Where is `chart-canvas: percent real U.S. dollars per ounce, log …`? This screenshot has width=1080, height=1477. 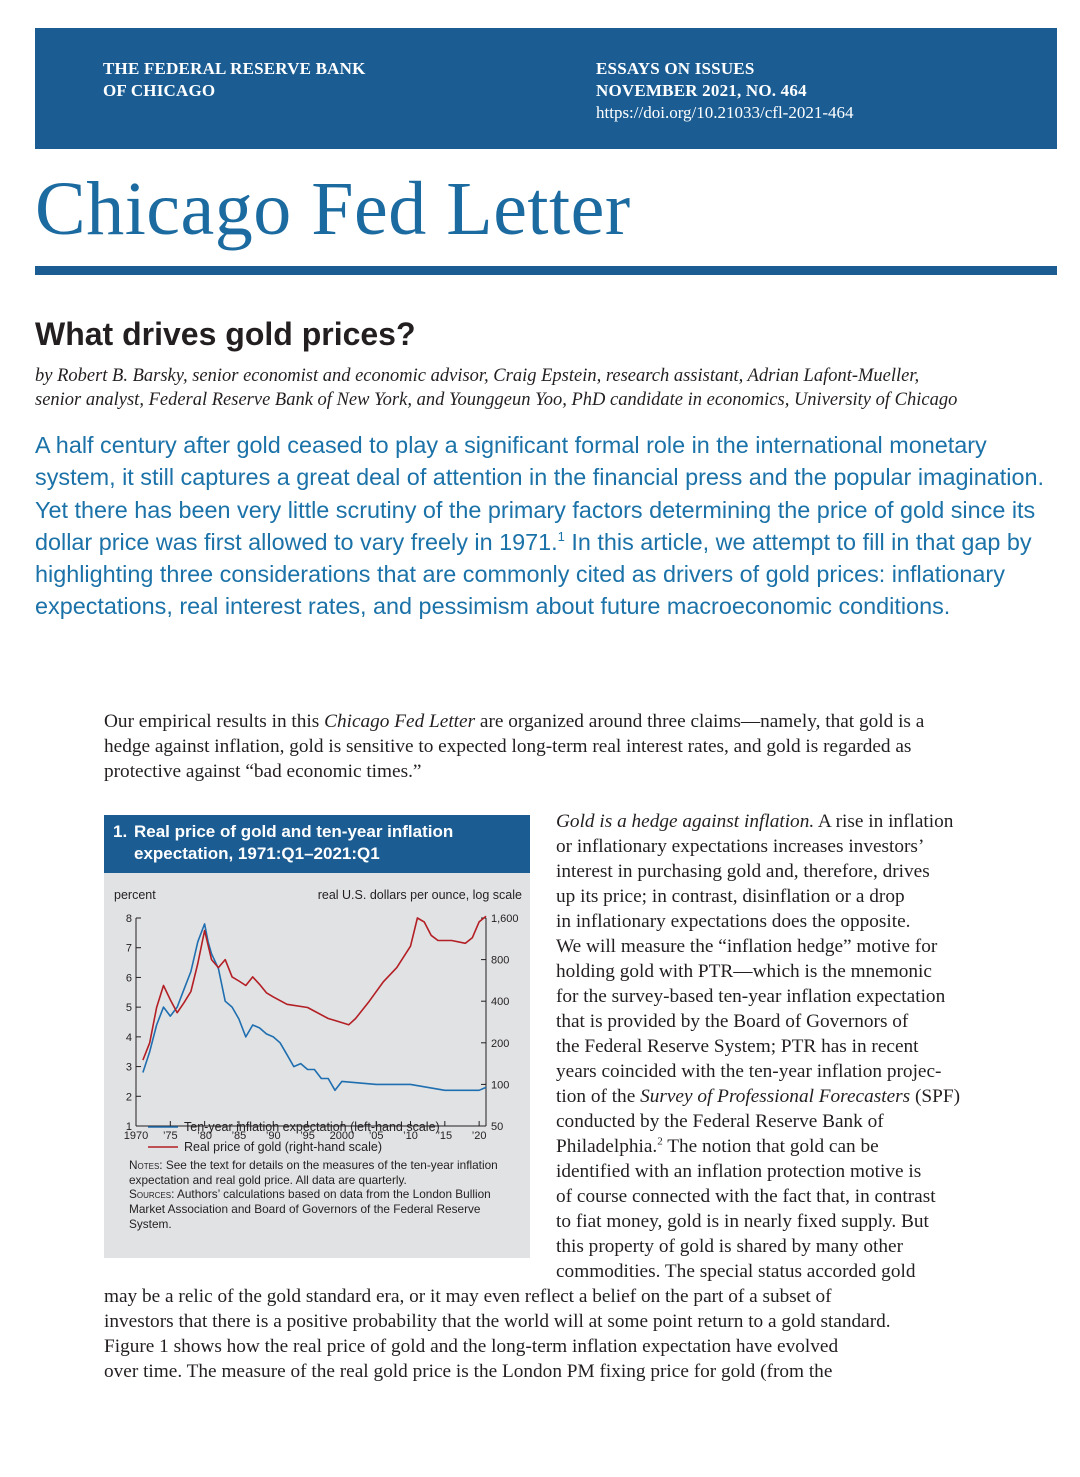 chart-canvas: percent real U.S. dollars per ounce, log … is located at coordinates (318, 1021).